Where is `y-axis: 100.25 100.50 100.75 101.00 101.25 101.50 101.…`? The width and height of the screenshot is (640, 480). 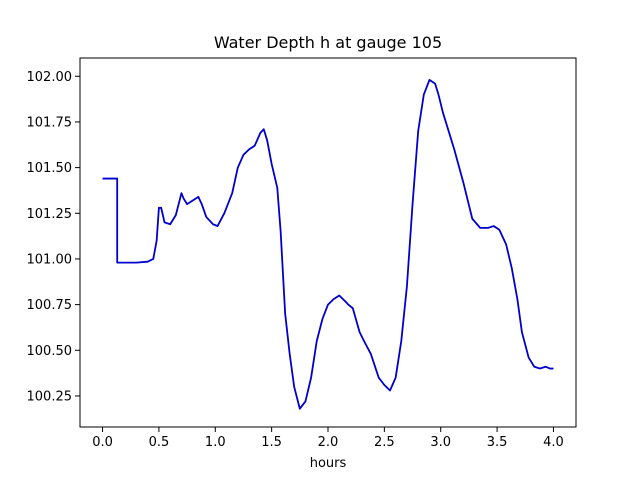 y-axis: 100.25 100.50 100.75 101.00 101.25 101.50 101.… is located at coordinates (53, 237).